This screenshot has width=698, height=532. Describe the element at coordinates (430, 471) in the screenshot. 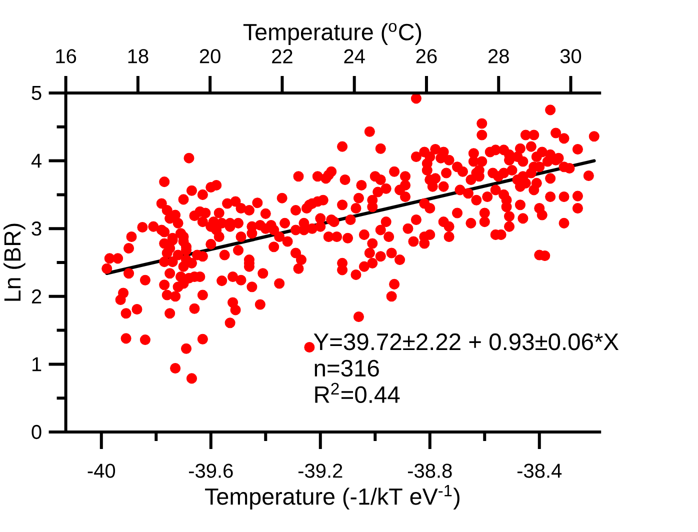

I see `x-tick-label: -38.8` at that location.